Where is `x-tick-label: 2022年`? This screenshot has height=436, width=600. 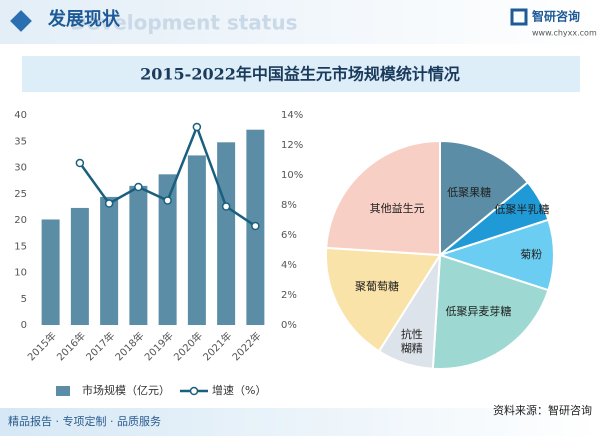 x-tick-label: 2022年 is located at coordinates (246, 346).